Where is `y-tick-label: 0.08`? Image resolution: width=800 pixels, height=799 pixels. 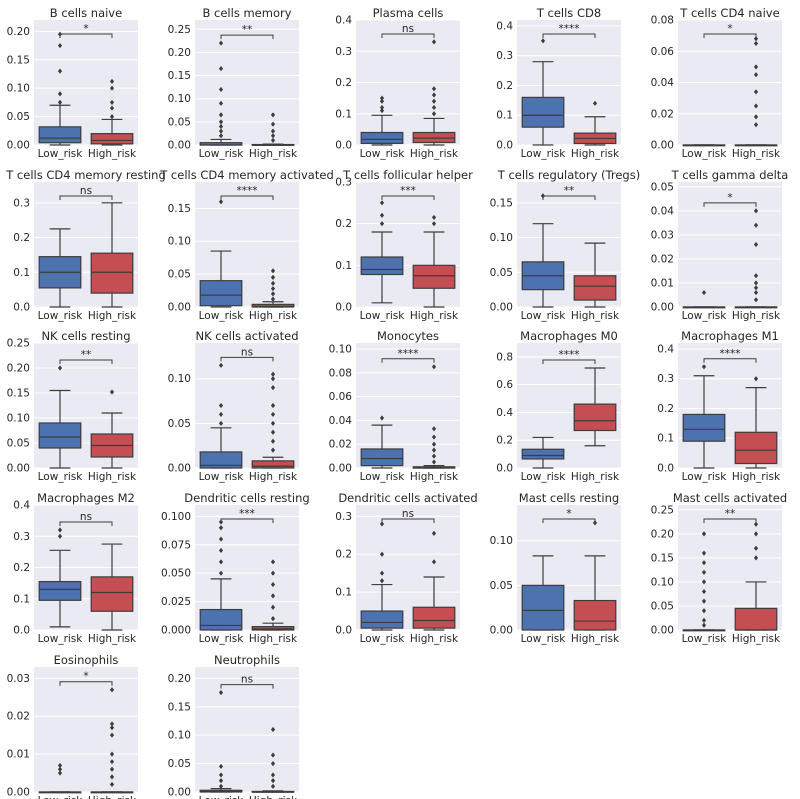 y-tick-label: 0.08 is located at coordinates (340, 373).